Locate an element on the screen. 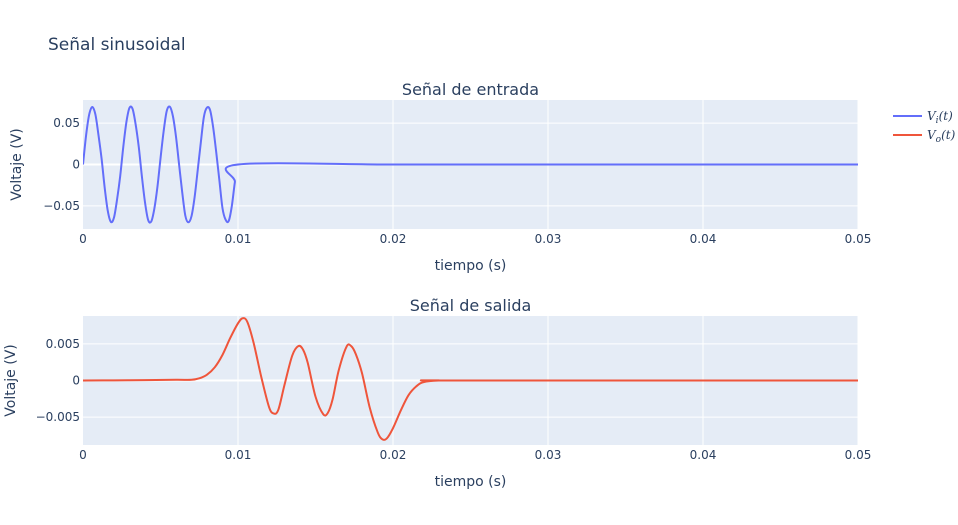 This screenshot has height=525, width=958. subplot-title: Señal de entrada is located at coordinates (470, 89).